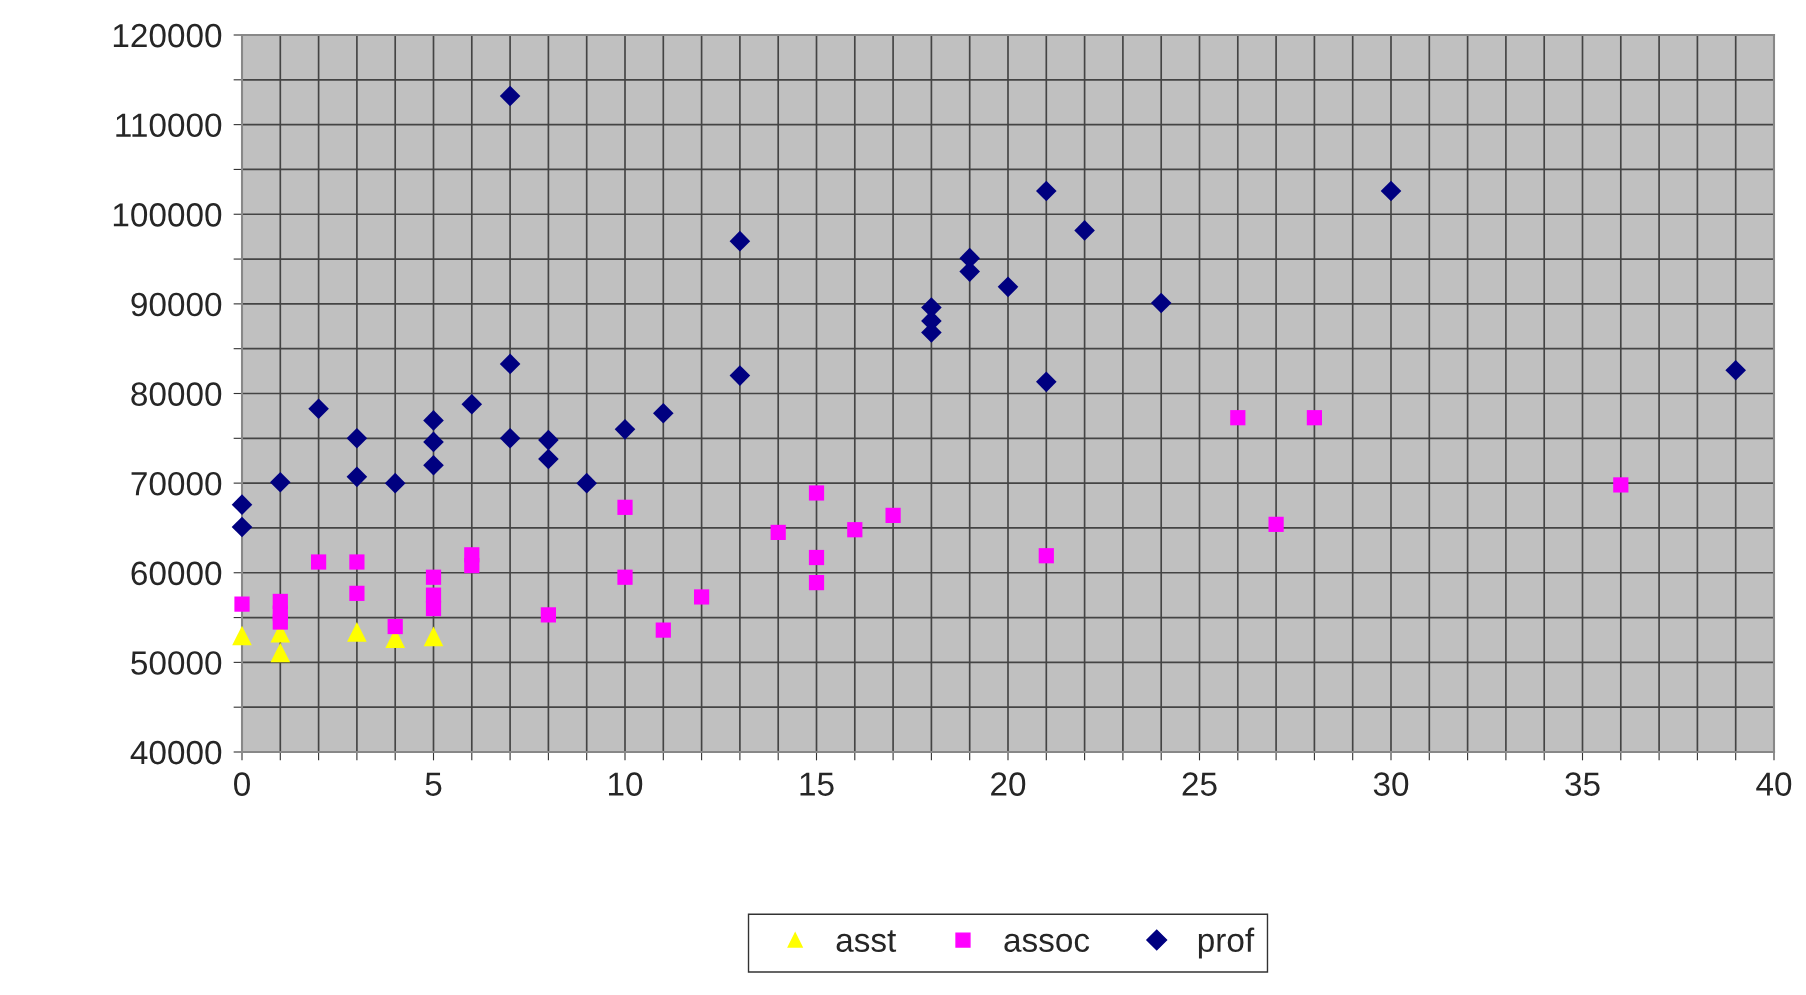 The image size is (1806, 995). I want to click on x-tick-label: 0, so click(242, 784).